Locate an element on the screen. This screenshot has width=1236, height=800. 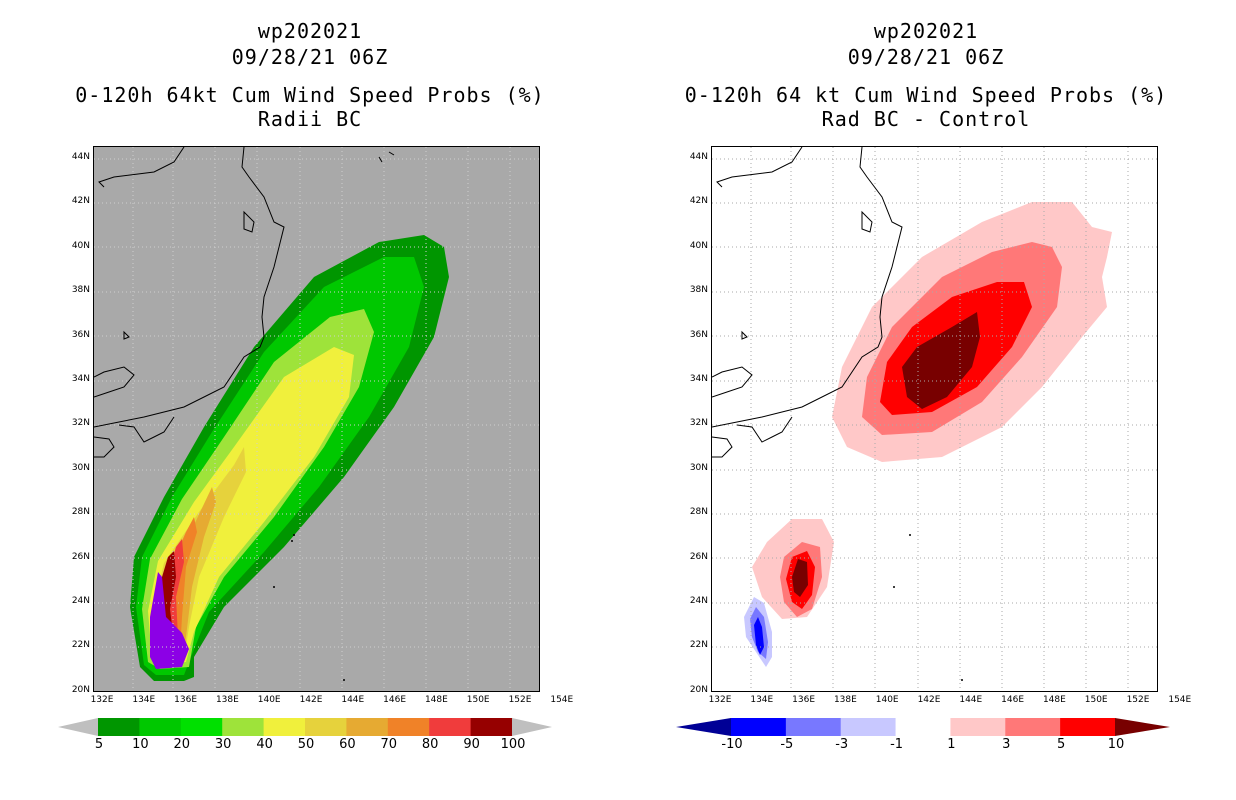
lat-label: 36N is located at coordinates (80, 334).